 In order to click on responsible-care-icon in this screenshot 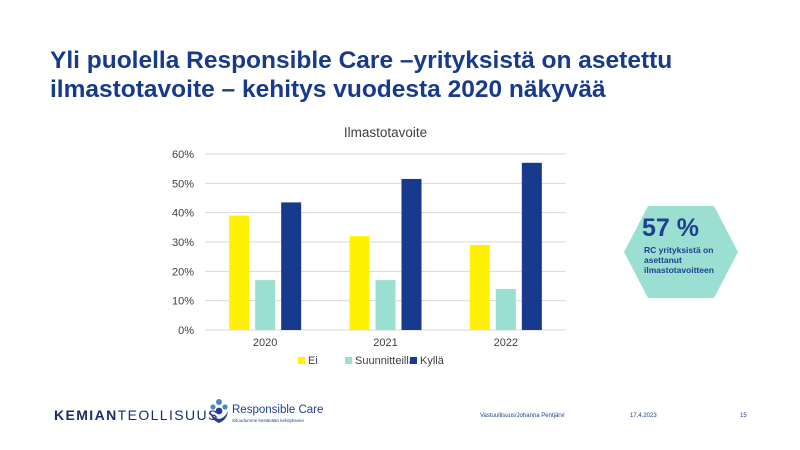, I will do `click(219, 411)`.